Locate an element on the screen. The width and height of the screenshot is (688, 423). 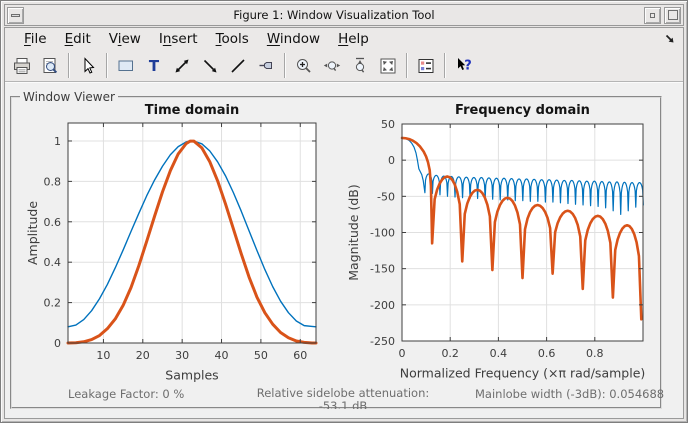
svg-text: 30 is located at coordinates (182, 355).